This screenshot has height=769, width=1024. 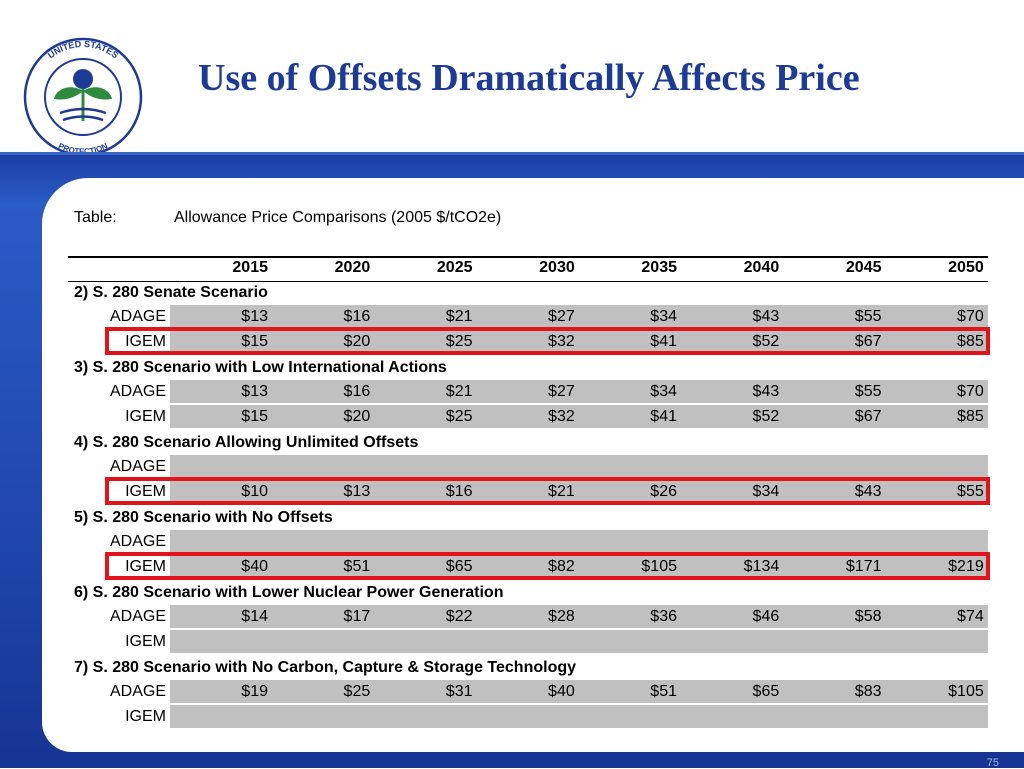 What do you see at coordinates (528, 281) in the screenshot?
I see `table-header-rule` at bounding box center [528, 281].